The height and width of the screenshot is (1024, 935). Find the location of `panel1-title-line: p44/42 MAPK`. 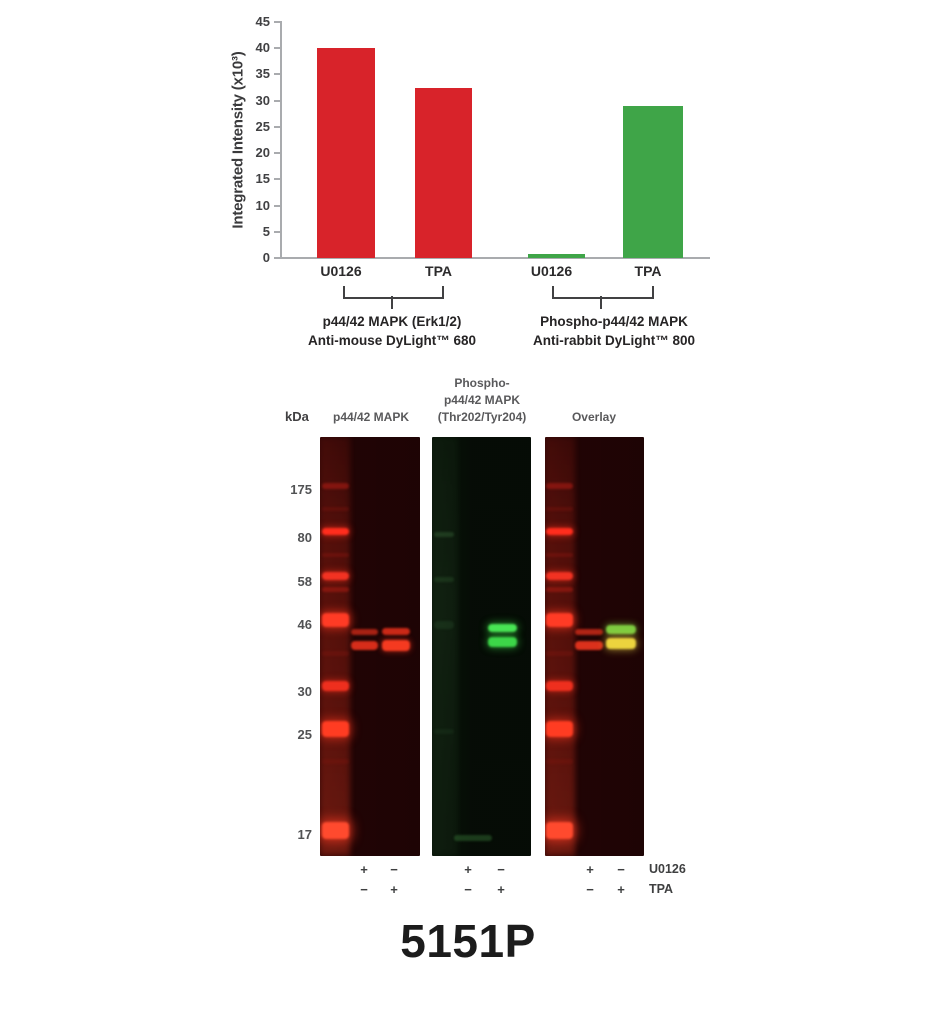

panel1-title-line: p44/42 MAPK is located at coordinates (371, 417).